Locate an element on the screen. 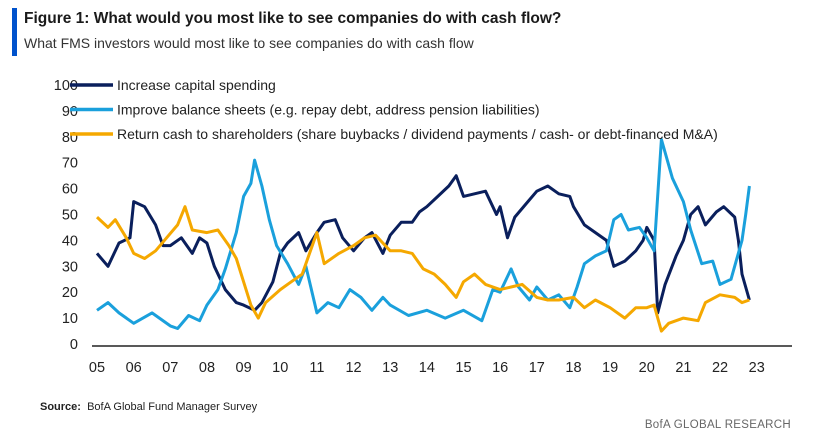 Image resolution: width=813 pixels, height=443 pixels. y-tick-label: 50 is located at coordinates (70, 216).